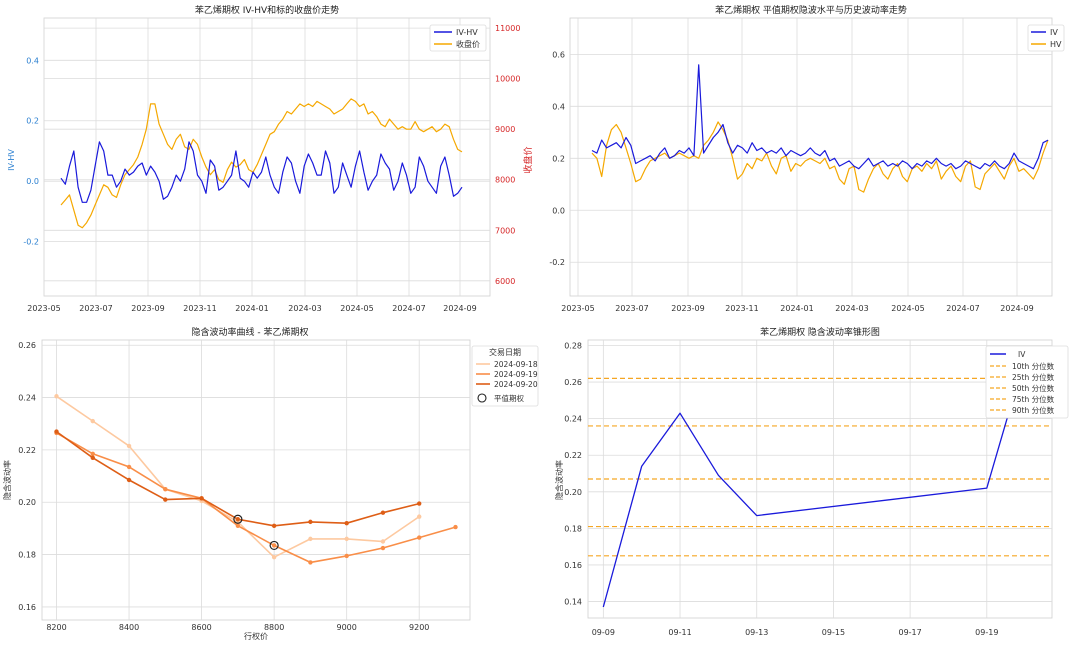 The width and height of the screenshot is (1080, 646). I want to click on x-tick-label: 09-19, so click(986, 632).